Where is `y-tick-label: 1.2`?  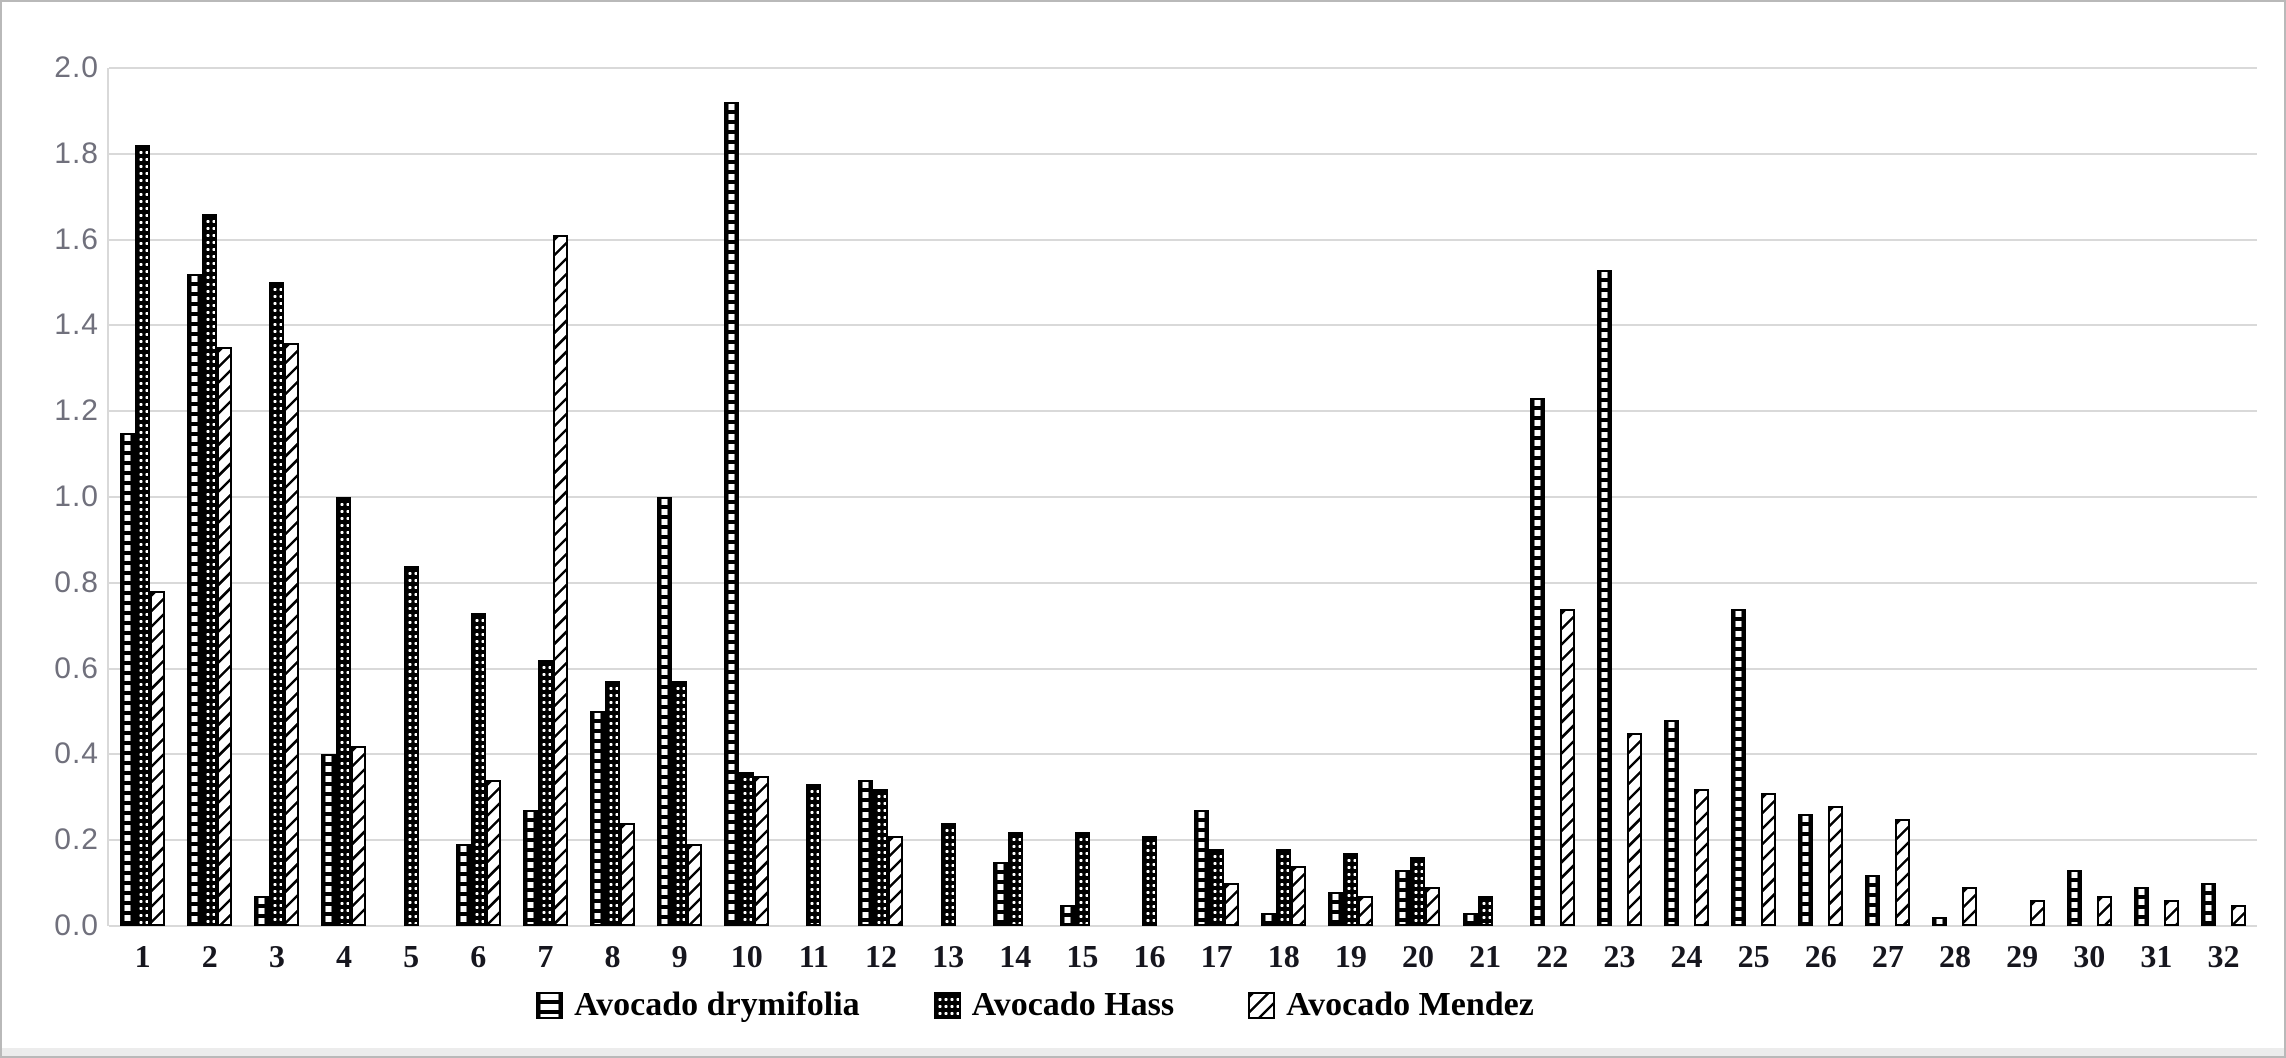 y-tick-label: 1.2 is located at coordinates (76, 411).